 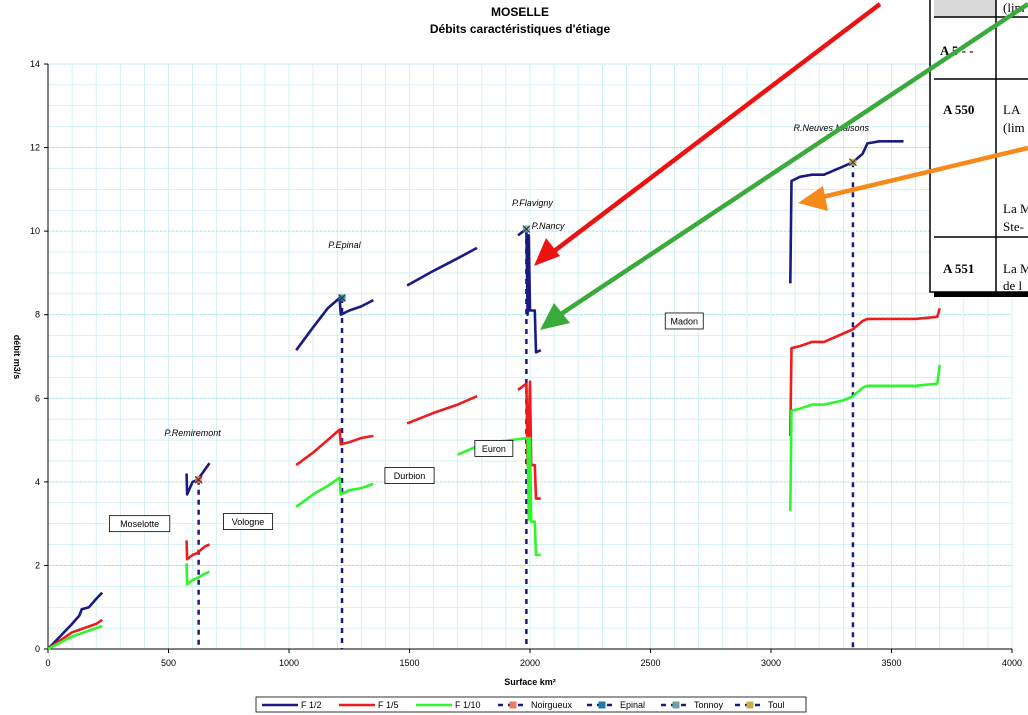 What do you see at coordinates (548, 226) in the screenshot?
I see `annotation-label: P.Nancy` at bounding box center [548, 226].